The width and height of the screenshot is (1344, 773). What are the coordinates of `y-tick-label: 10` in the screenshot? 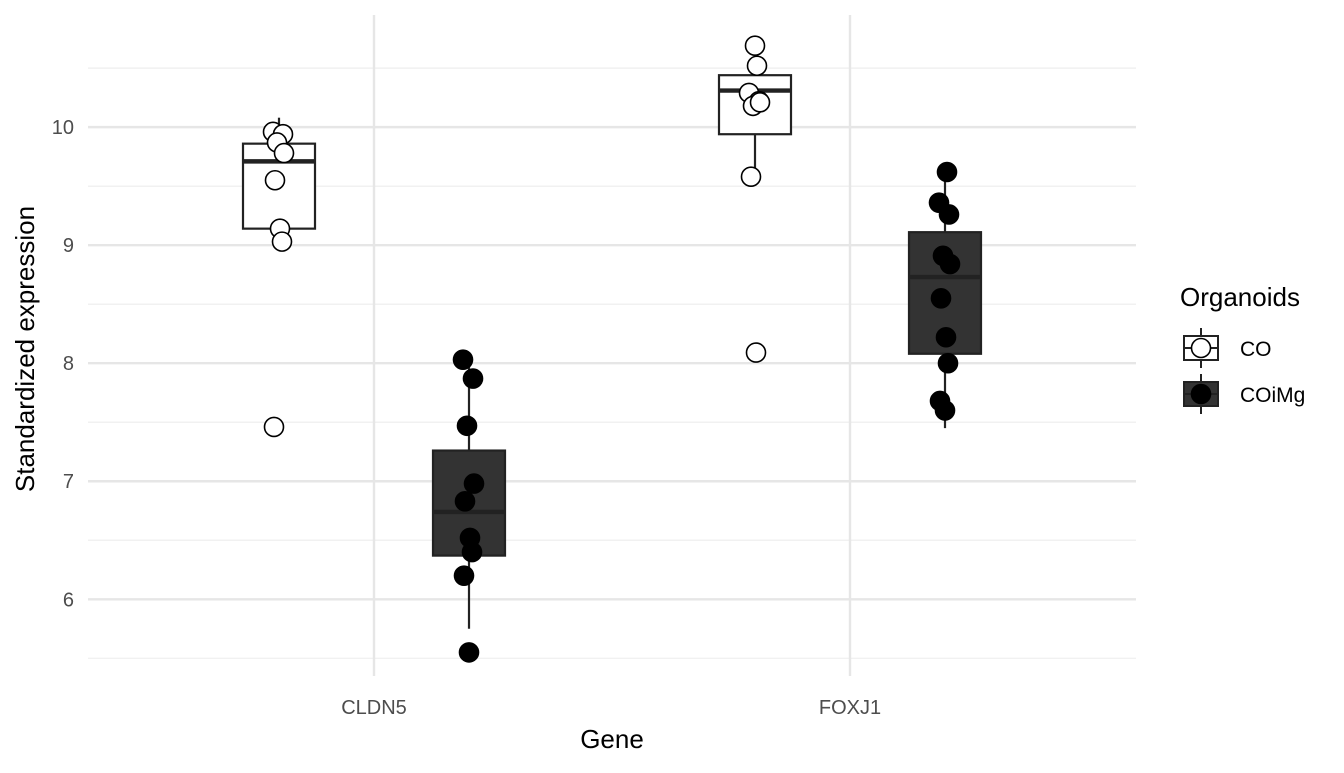 It's located at (63, 128).